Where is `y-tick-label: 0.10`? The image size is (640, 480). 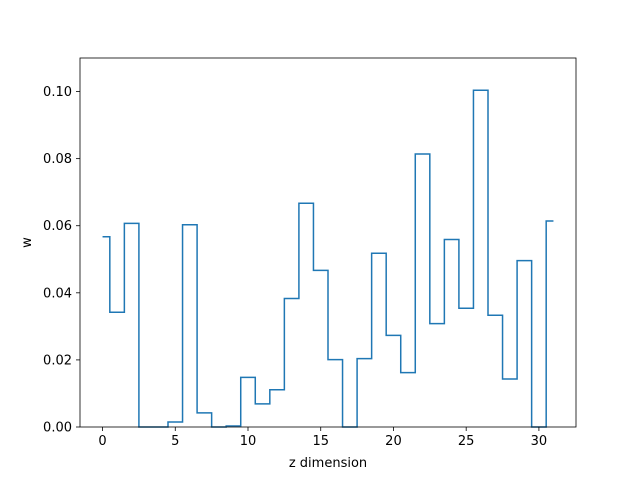
y-tick-label: 0.10 is located at coordinates (57, 92).